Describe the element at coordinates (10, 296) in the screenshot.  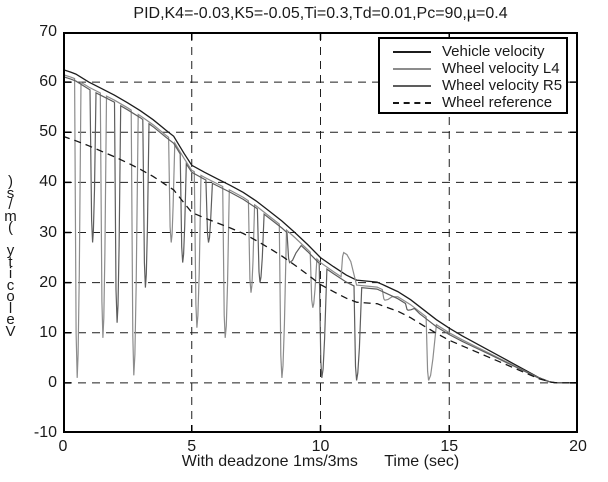
I see `y-axis-label-char: o` at that location.